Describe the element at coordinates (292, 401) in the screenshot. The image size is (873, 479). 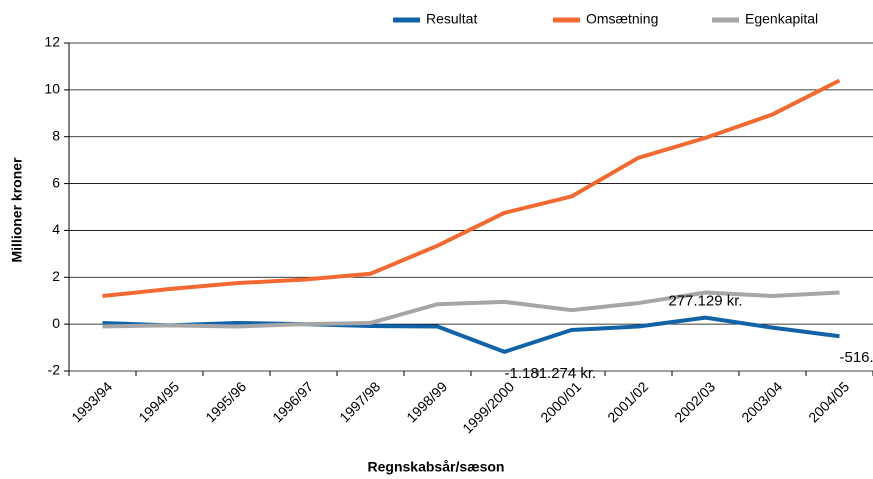
I see `x-tick-label: 1996/97` at that location.